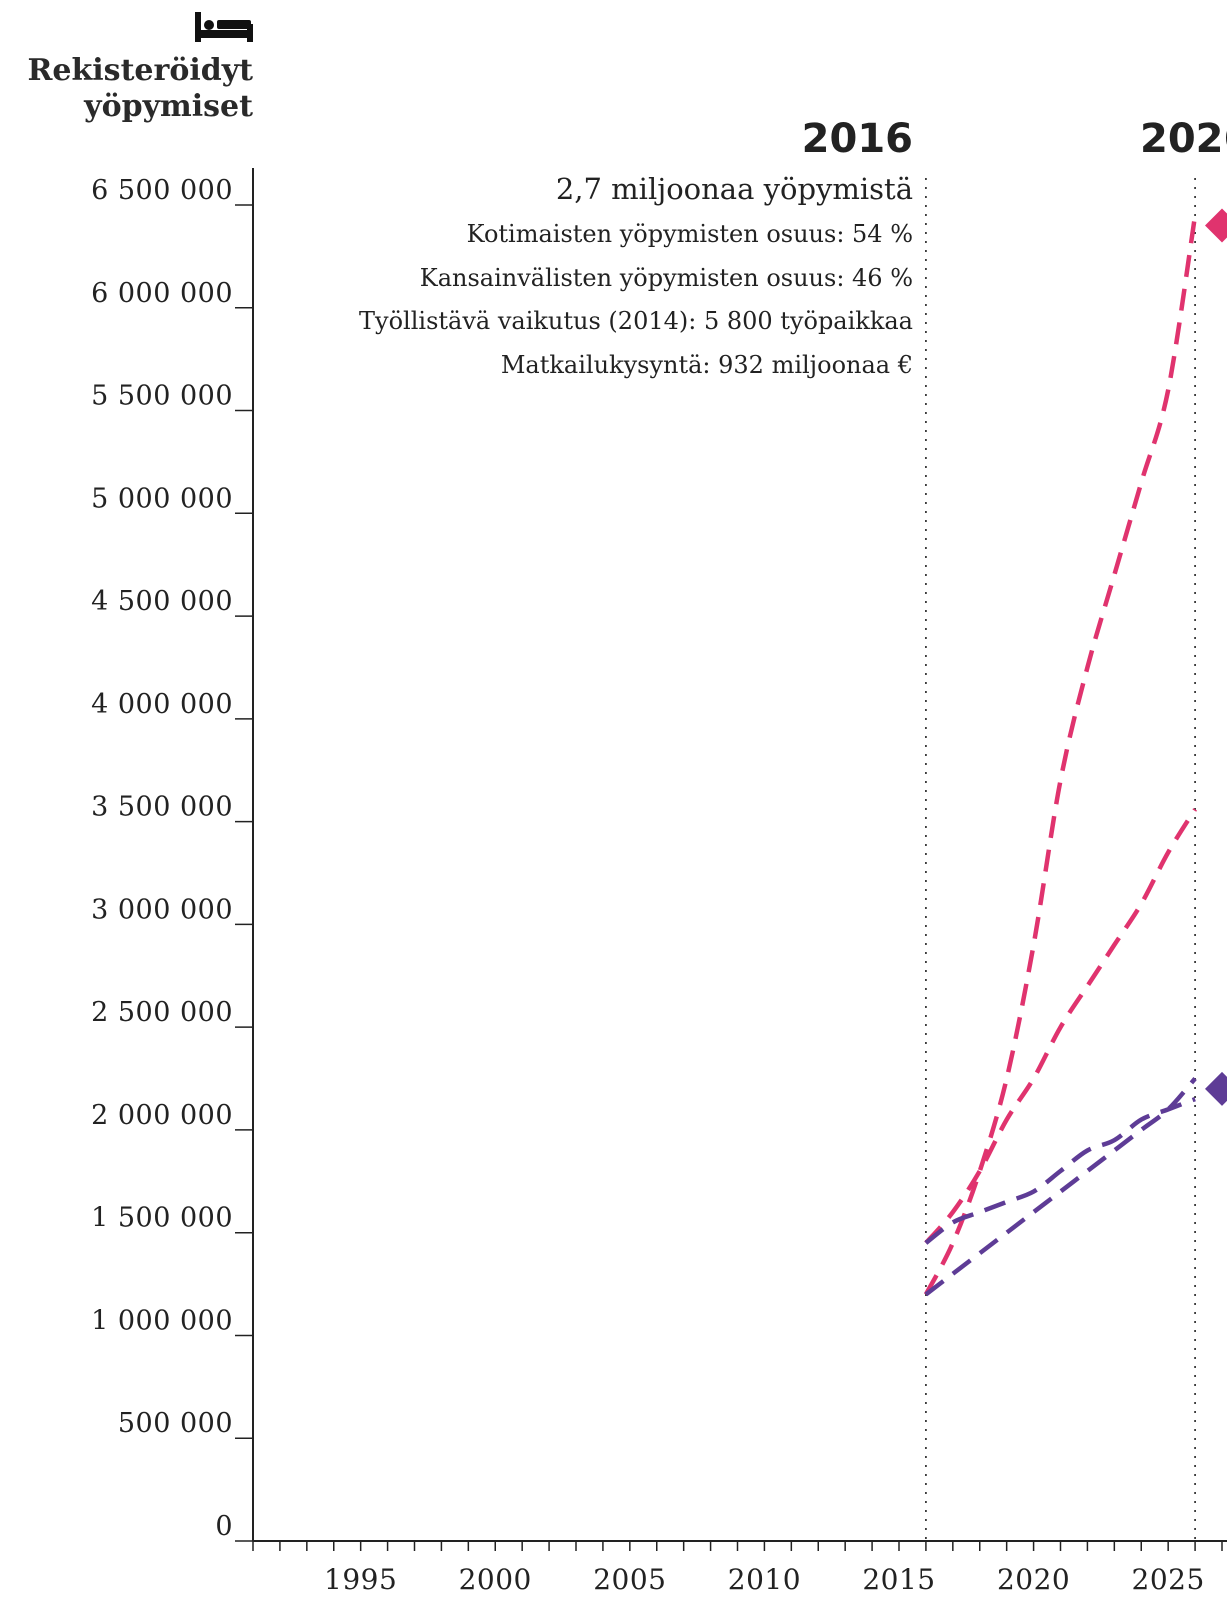 This screenshot has height=1600, width=1227. I want to click on x-tick-label: 2010, so click(764, 1579).